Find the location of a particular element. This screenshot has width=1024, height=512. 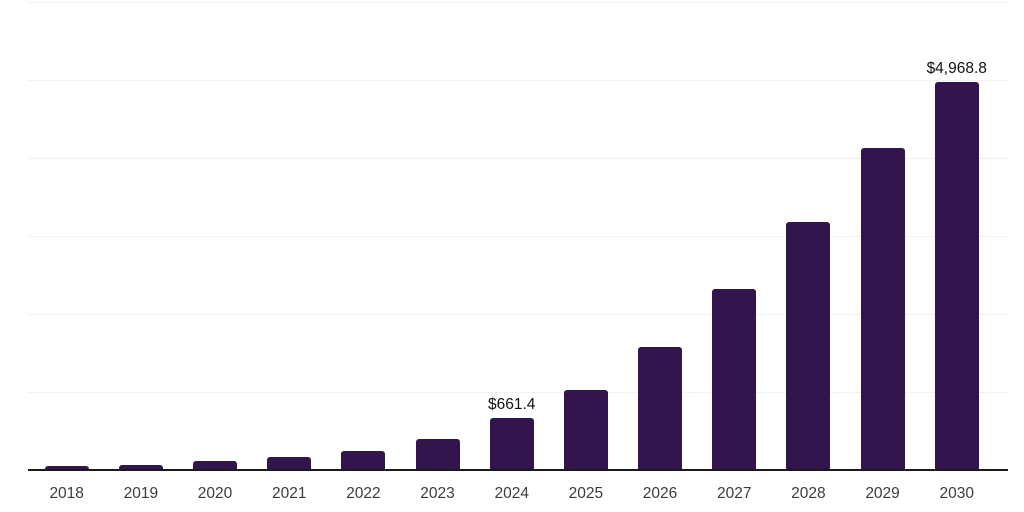

bar-2028 is located at coordinates (808, 346).